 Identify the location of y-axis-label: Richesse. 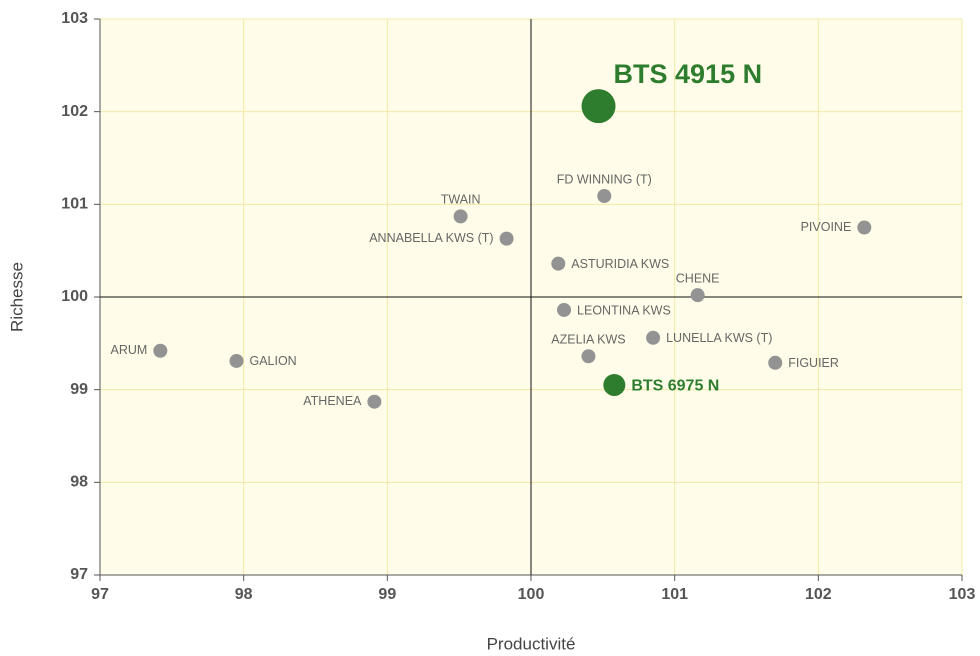
(16, 297).